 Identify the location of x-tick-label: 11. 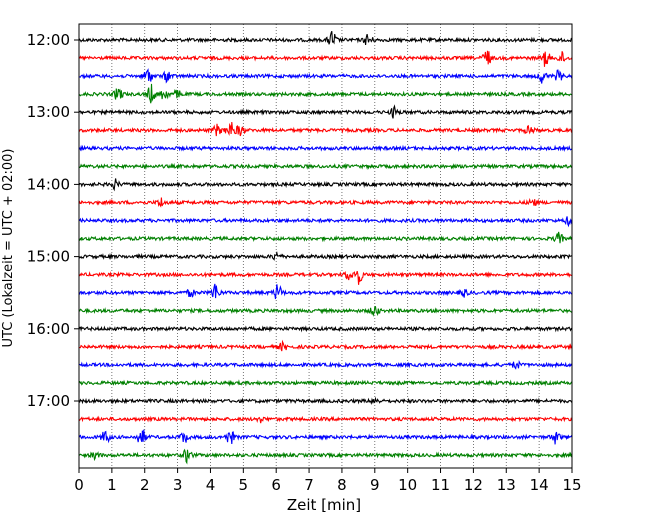
(440, 485).